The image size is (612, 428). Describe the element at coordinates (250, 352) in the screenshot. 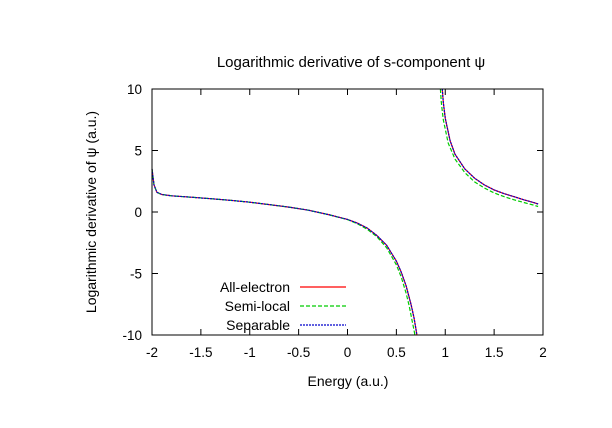

I see `x-tick-label: -1` at that location.